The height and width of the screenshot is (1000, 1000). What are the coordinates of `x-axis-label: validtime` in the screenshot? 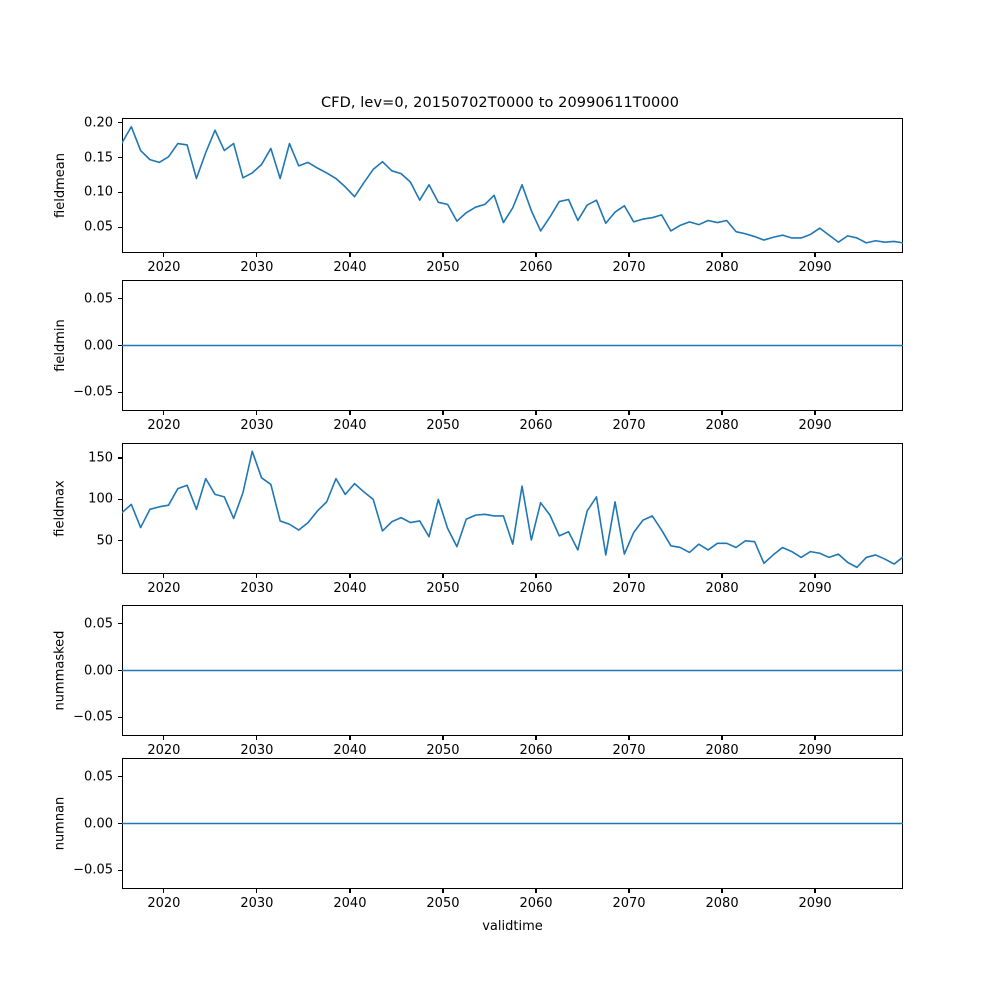 It's located at (512, 926).